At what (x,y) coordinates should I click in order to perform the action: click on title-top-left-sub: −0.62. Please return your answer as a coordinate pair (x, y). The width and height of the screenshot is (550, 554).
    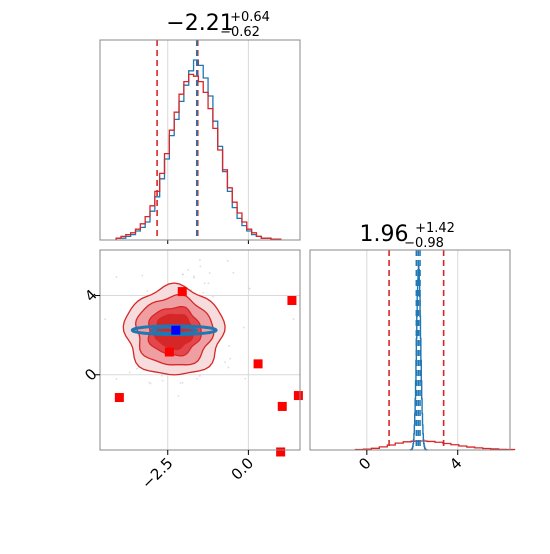
    Looking at the image, I should click on (240, 32).